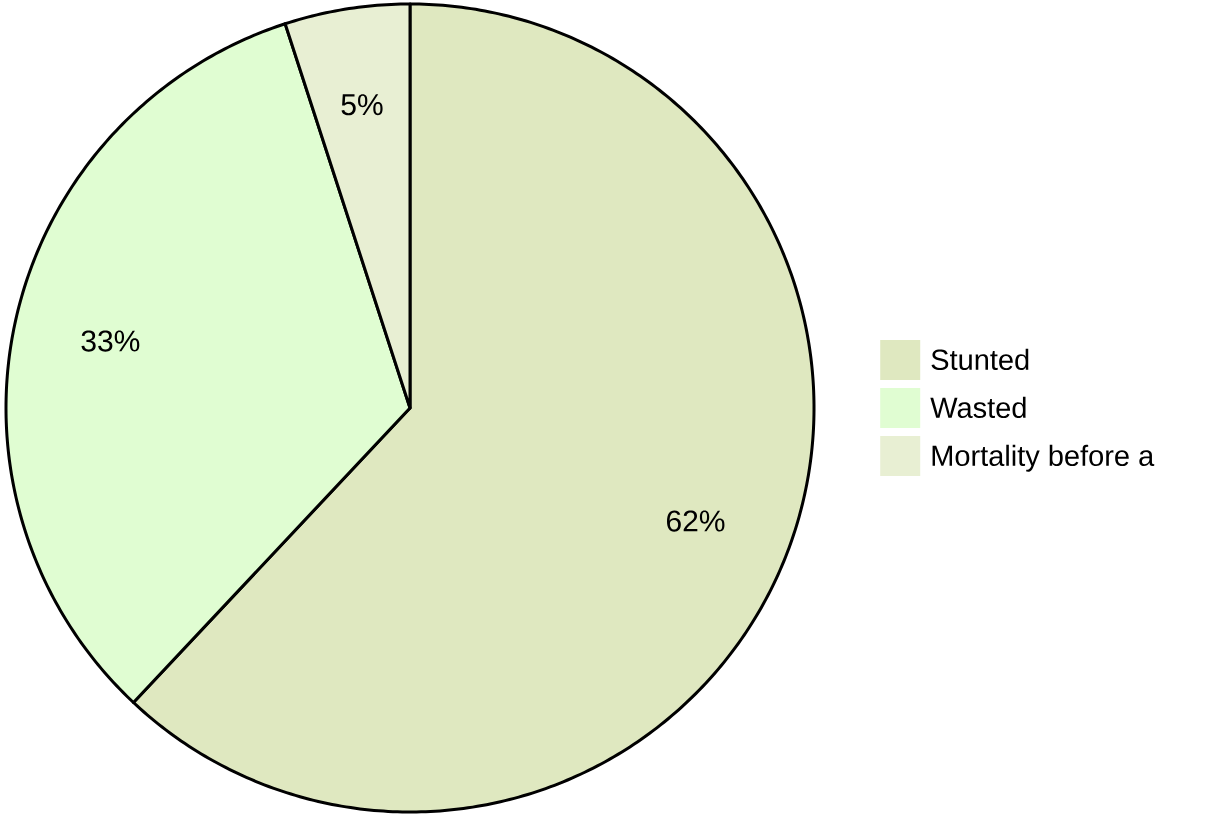 Image resolution: width=1229 pixels, height=817 pixels. What do you see at coordinates (978, 407) in the screenshot?
I see `legend-label: Wasted` at bounding box center [978, 407].